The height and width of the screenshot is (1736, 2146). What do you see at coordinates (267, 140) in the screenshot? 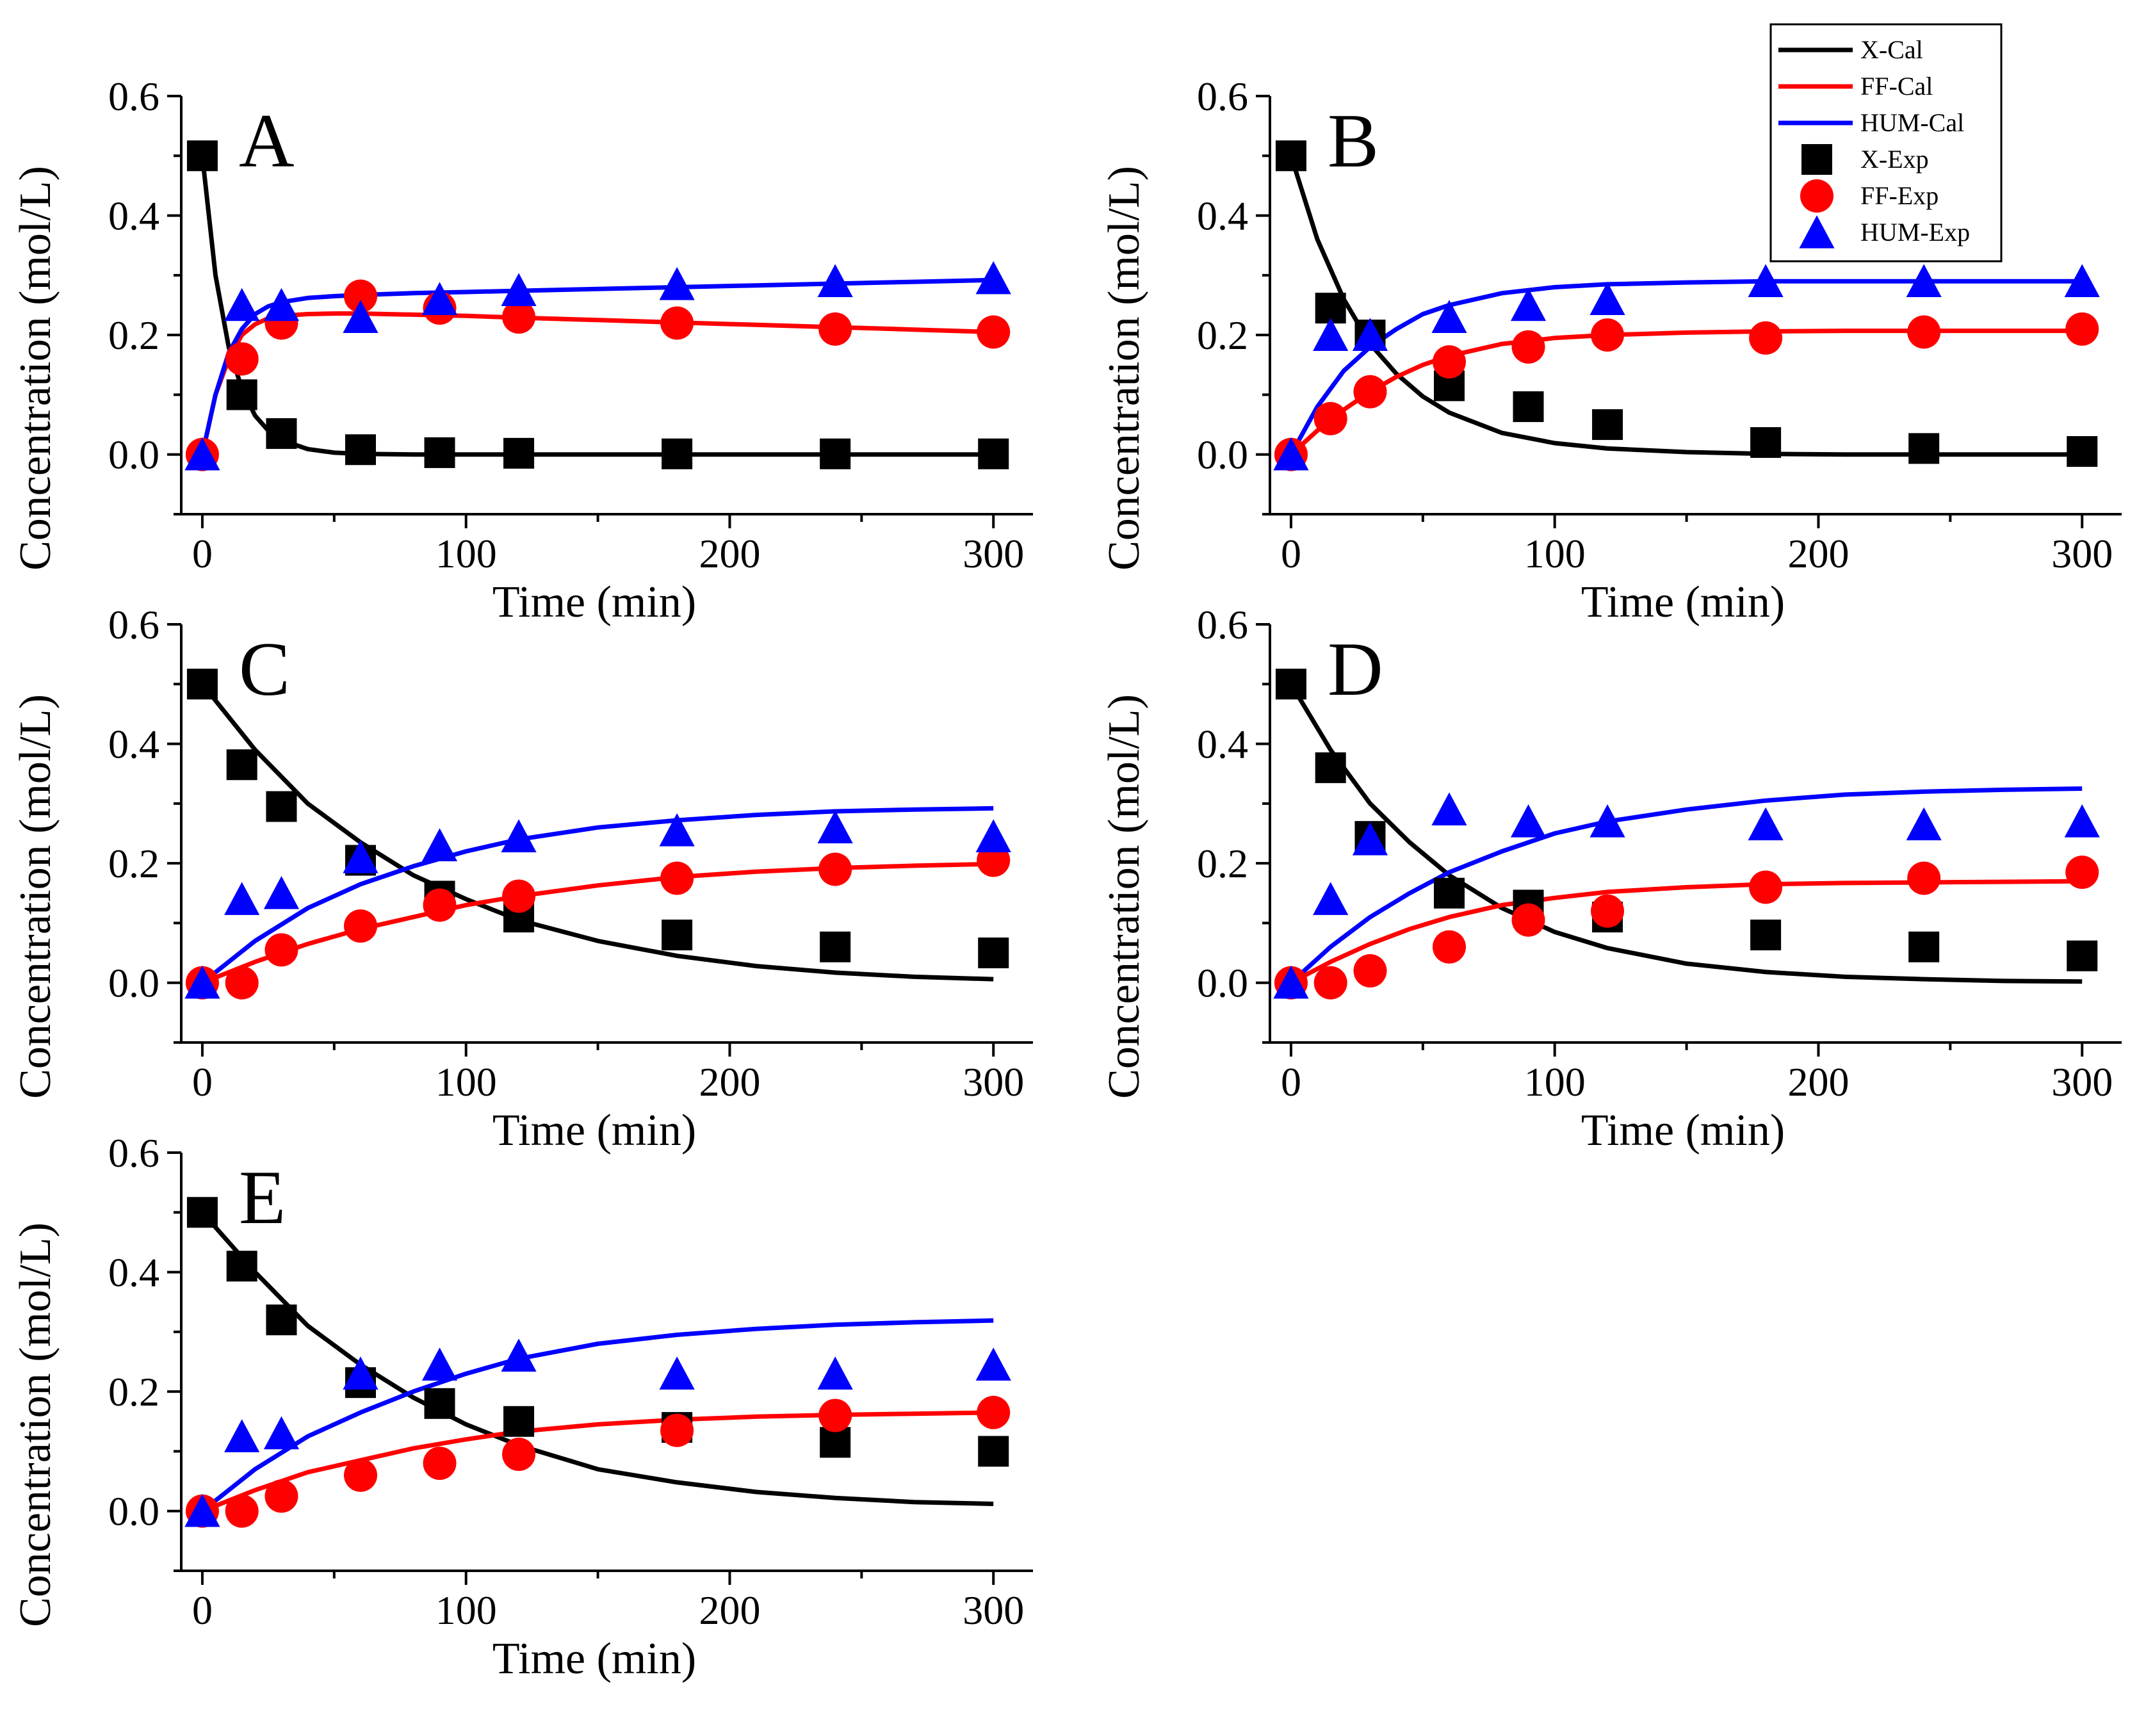
I see `panel-label: A` at bounding box center [267, 140].